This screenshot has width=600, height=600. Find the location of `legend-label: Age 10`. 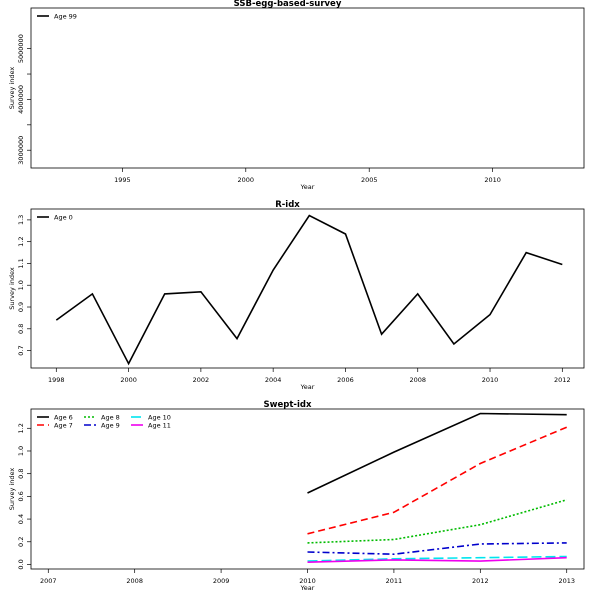

legend-label: Age 10 is located at coordinates (159, 417).